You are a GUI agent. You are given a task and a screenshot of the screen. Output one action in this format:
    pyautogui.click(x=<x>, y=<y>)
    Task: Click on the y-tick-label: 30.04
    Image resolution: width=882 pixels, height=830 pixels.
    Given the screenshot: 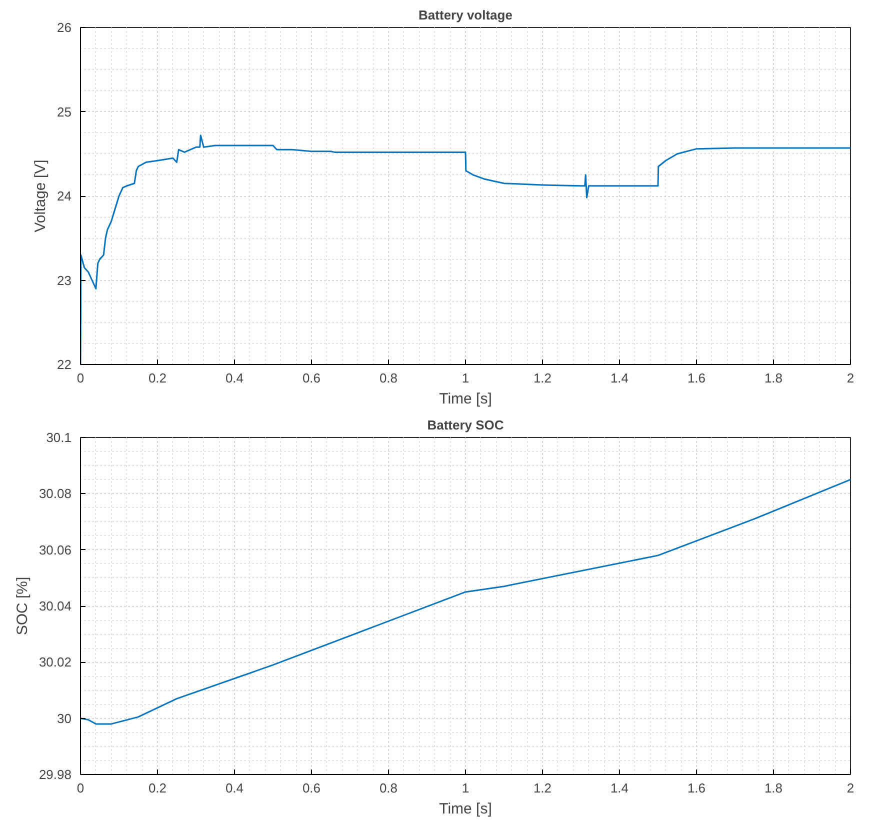 What is the action you would take?
    pyautogui.click(x=55, y=606)
    